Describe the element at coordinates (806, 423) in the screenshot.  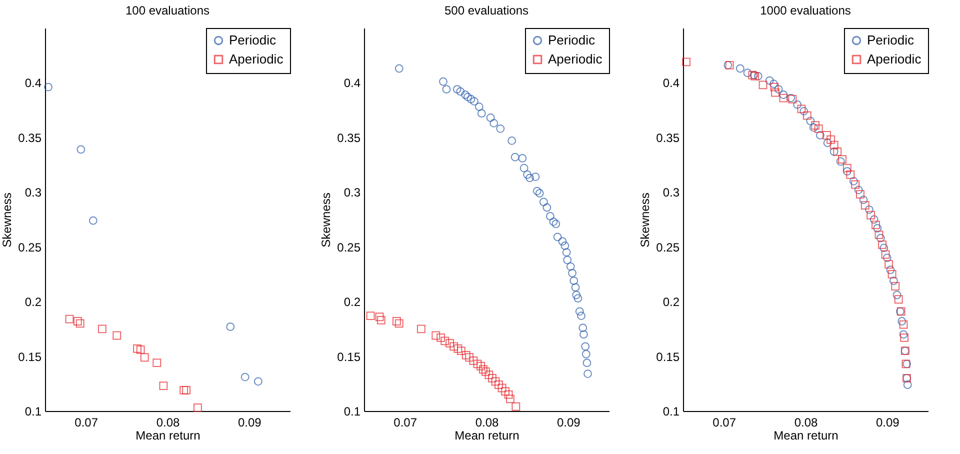
I see `x-tick-label: 0.08` at that location.